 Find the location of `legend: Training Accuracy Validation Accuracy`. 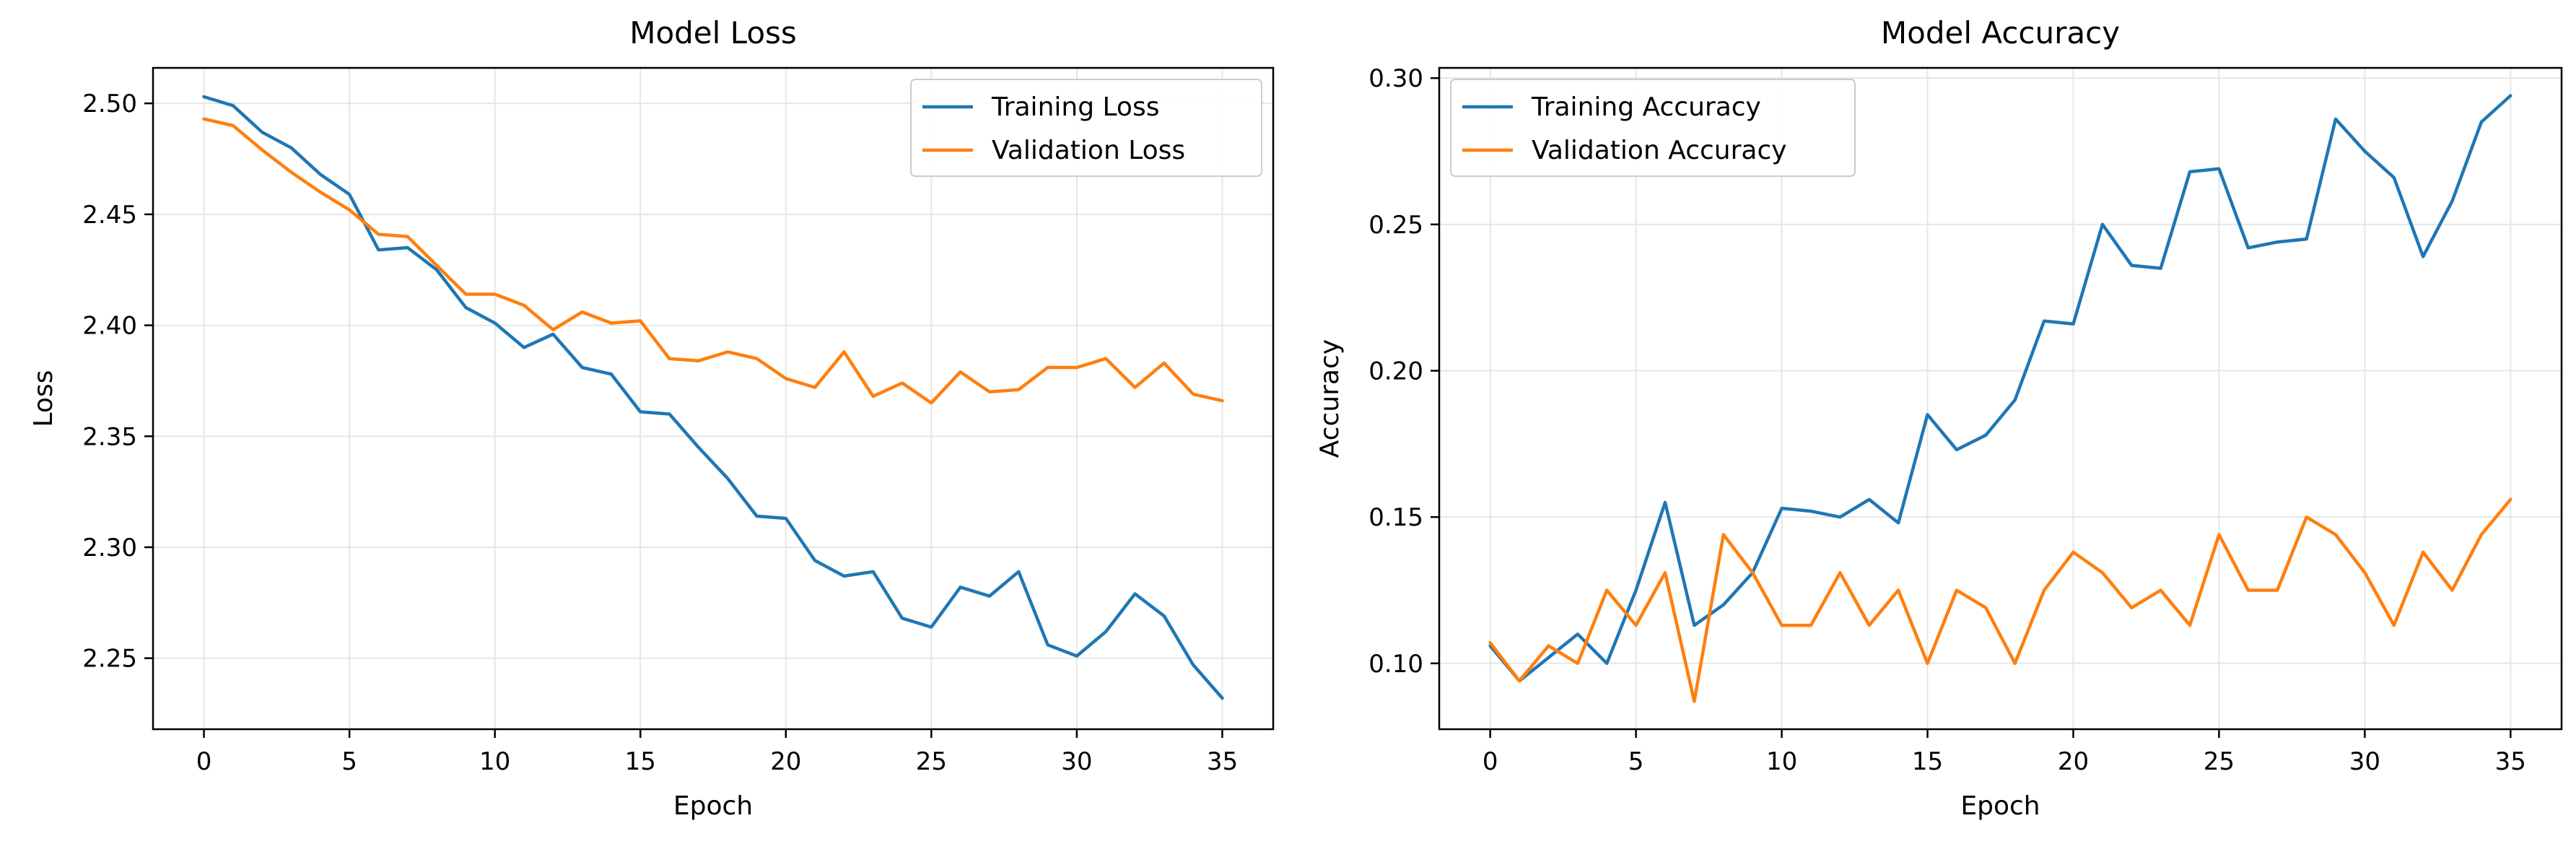

legend: Training Accuracy Validation Accuracy is located at coordinates (1653, 128).